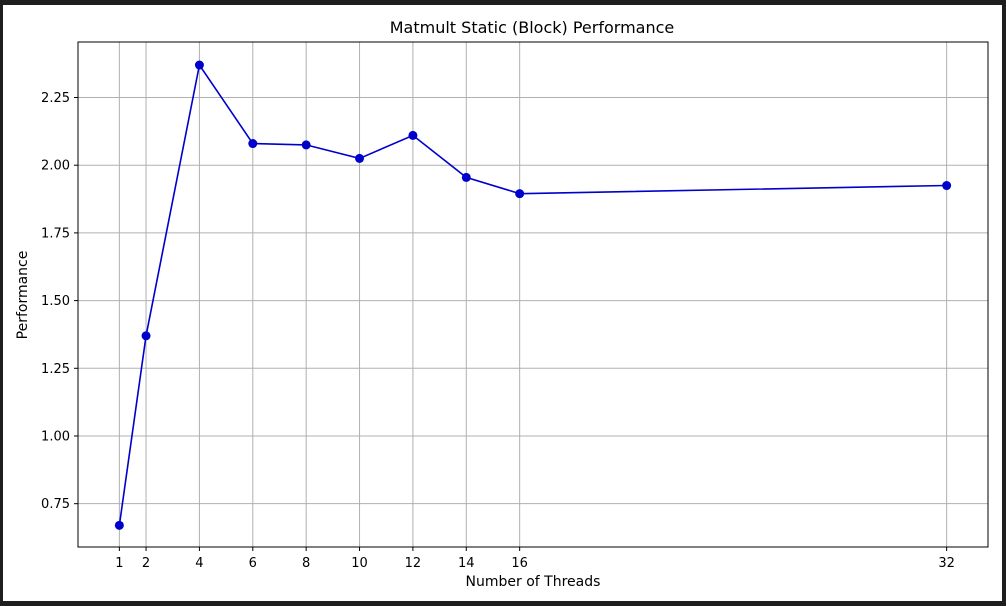 The image size is (1006, 606). What do you see at coordinates (23, 295) in the screenshot?
I see `y-axis-label: Performance` at bounding box center [23, 295].